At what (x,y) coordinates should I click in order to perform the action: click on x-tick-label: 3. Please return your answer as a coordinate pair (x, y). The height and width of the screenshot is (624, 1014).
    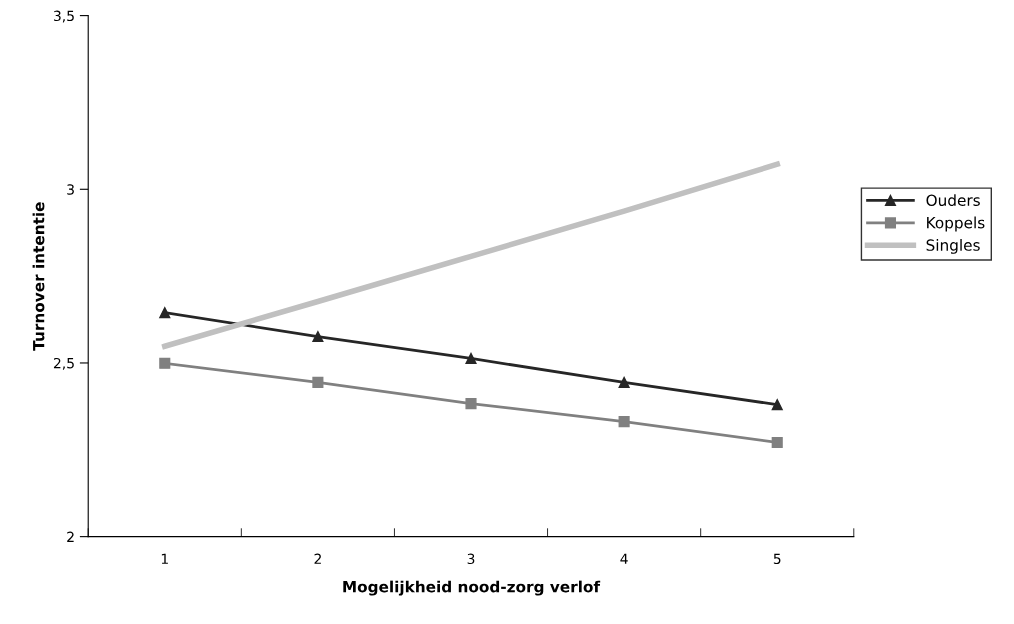
    Looking at the image, I should click on (471, 559).